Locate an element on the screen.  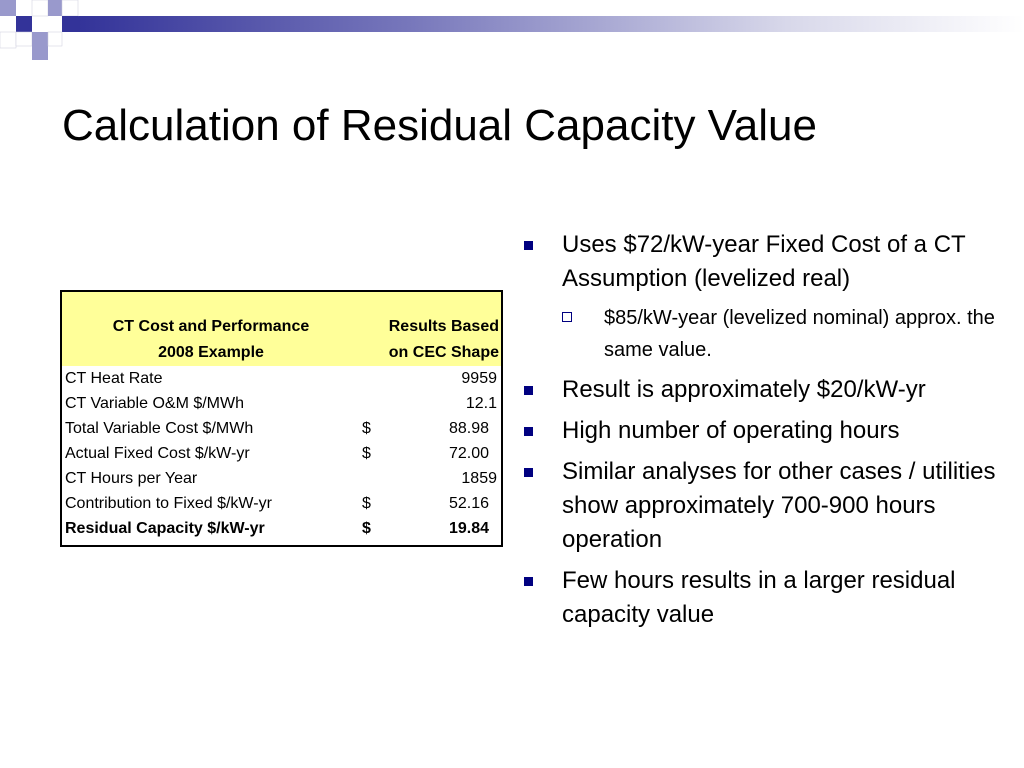
row-value-residual-capacity: $19.84 is located at coordinates (430, 531).